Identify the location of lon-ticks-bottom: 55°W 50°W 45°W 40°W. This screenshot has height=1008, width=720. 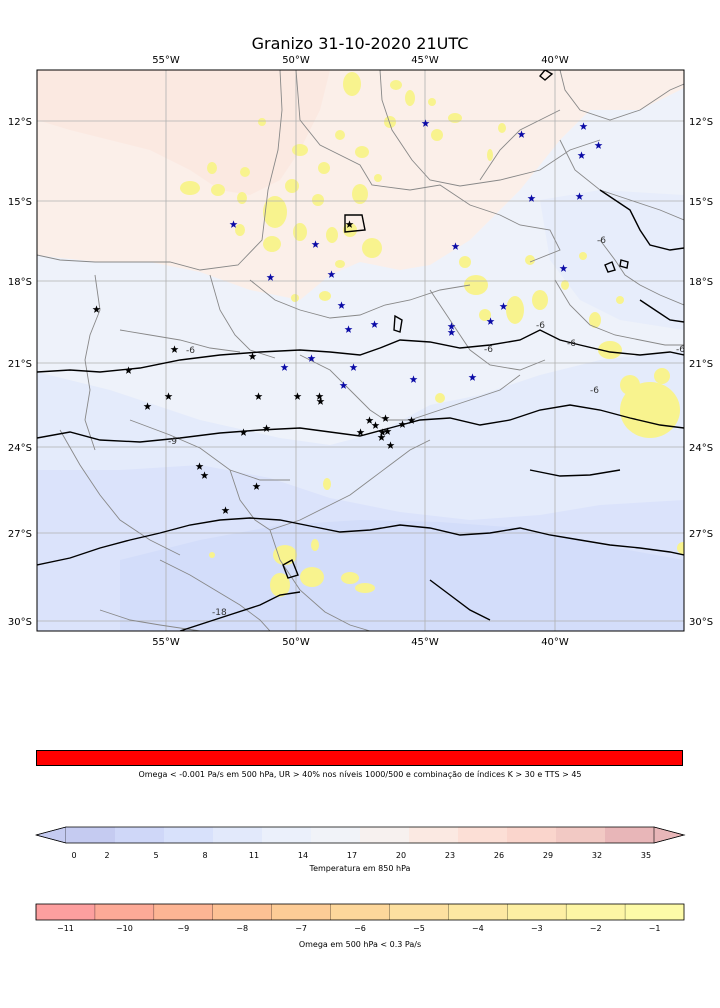
(360, 642).